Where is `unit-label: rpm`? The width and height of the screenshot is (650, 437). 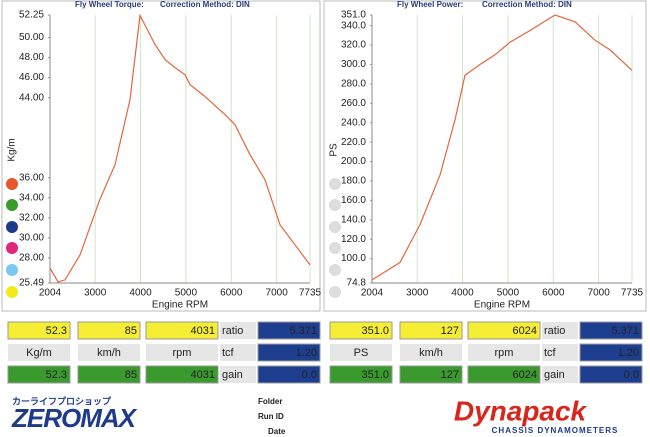 unit-label: rpm is located at coordinates (182, 353).